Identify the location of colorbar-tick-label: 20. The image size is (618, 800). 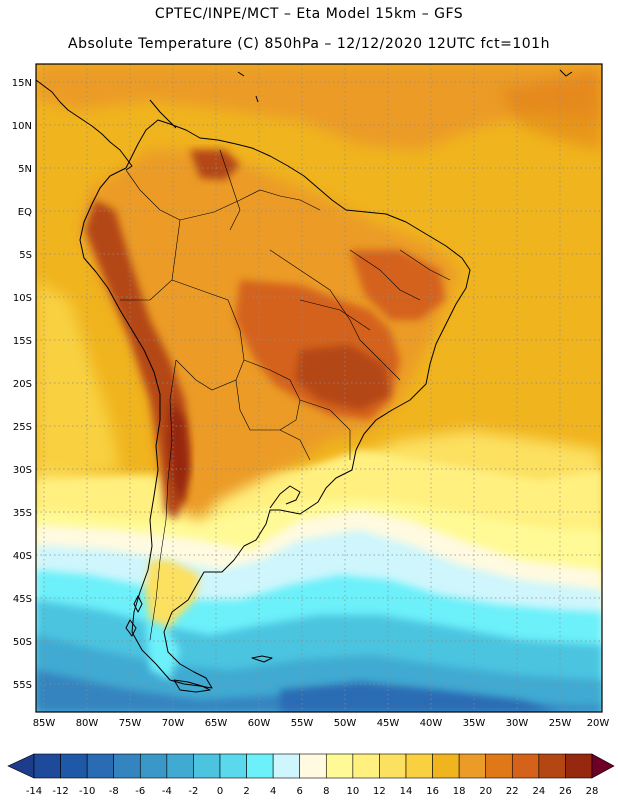
(485, 791).